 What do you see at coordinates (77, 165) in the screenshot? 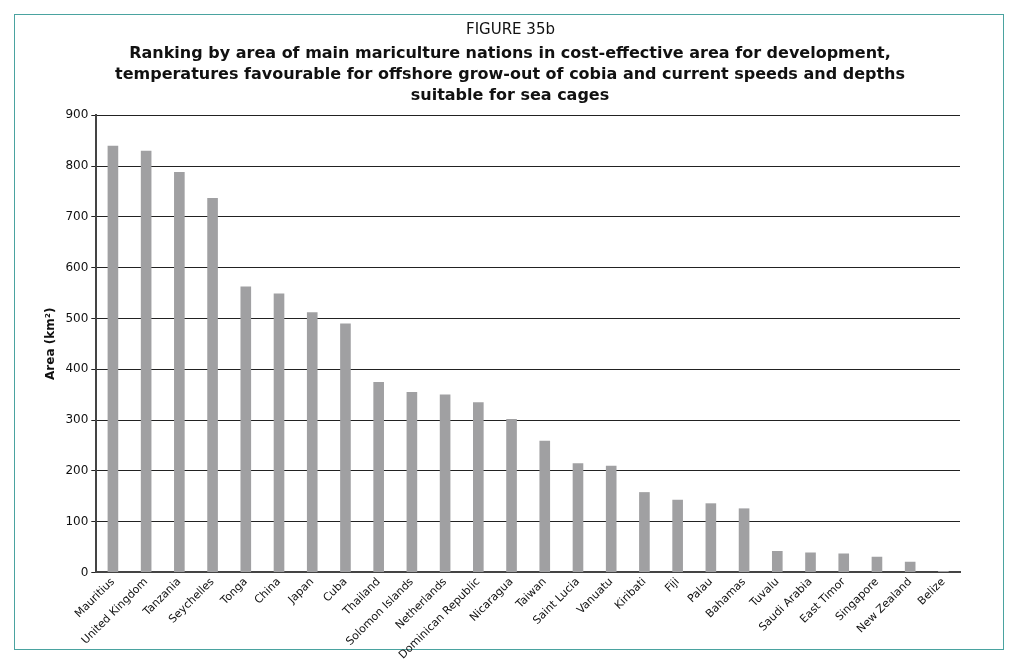
I see `y-tick-label: 800` at bounding box center [77, 165].